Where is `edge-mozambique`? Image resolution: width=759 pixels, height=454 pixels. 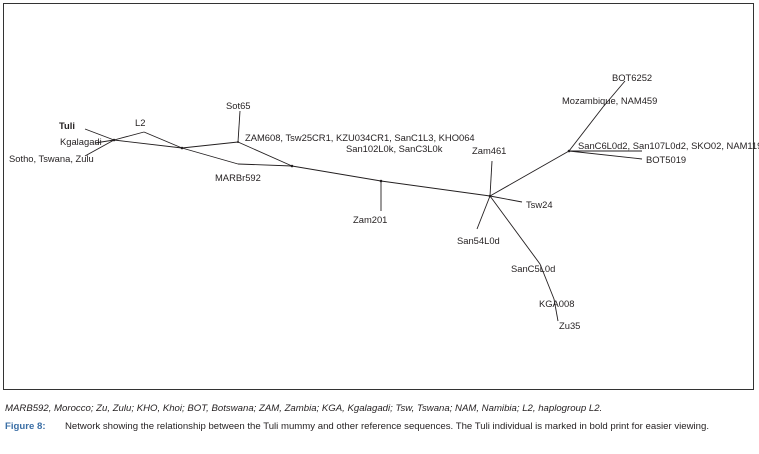 edge-mozambique is located at coordinates (586, 129).